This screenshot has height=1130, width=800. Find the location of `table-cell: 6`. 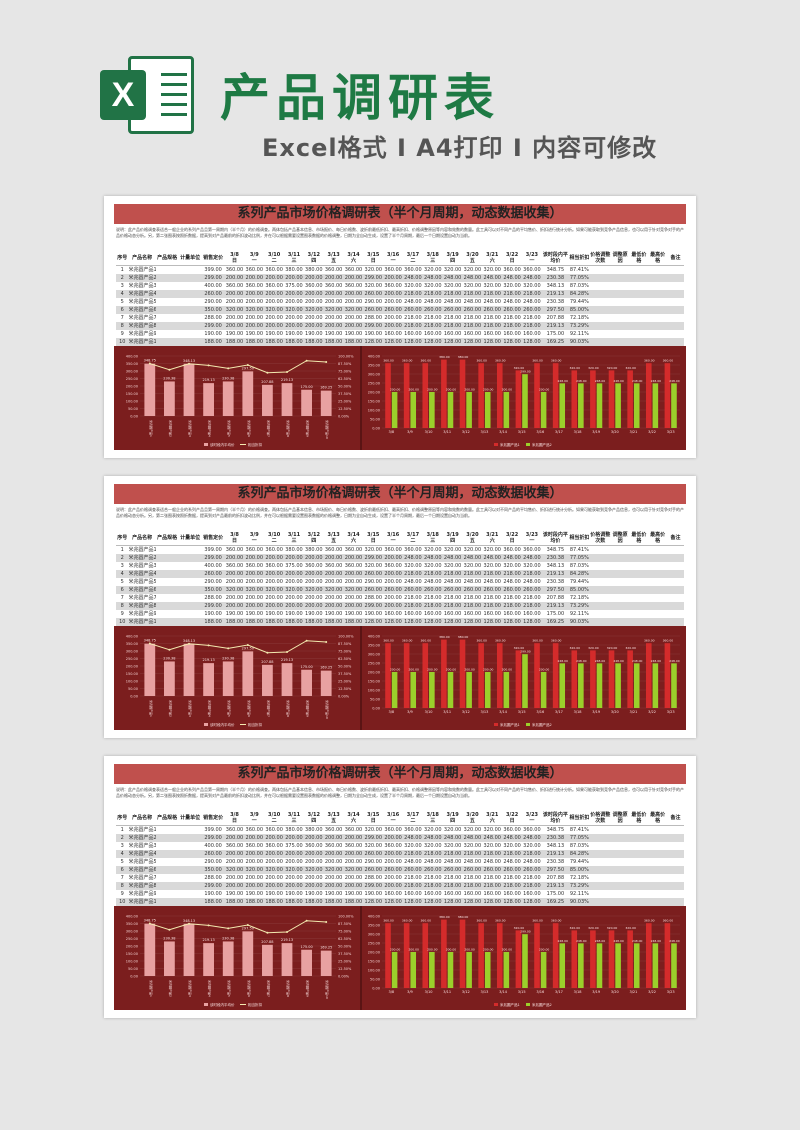

table-cell: 6 is located at coordinates (122, 870).